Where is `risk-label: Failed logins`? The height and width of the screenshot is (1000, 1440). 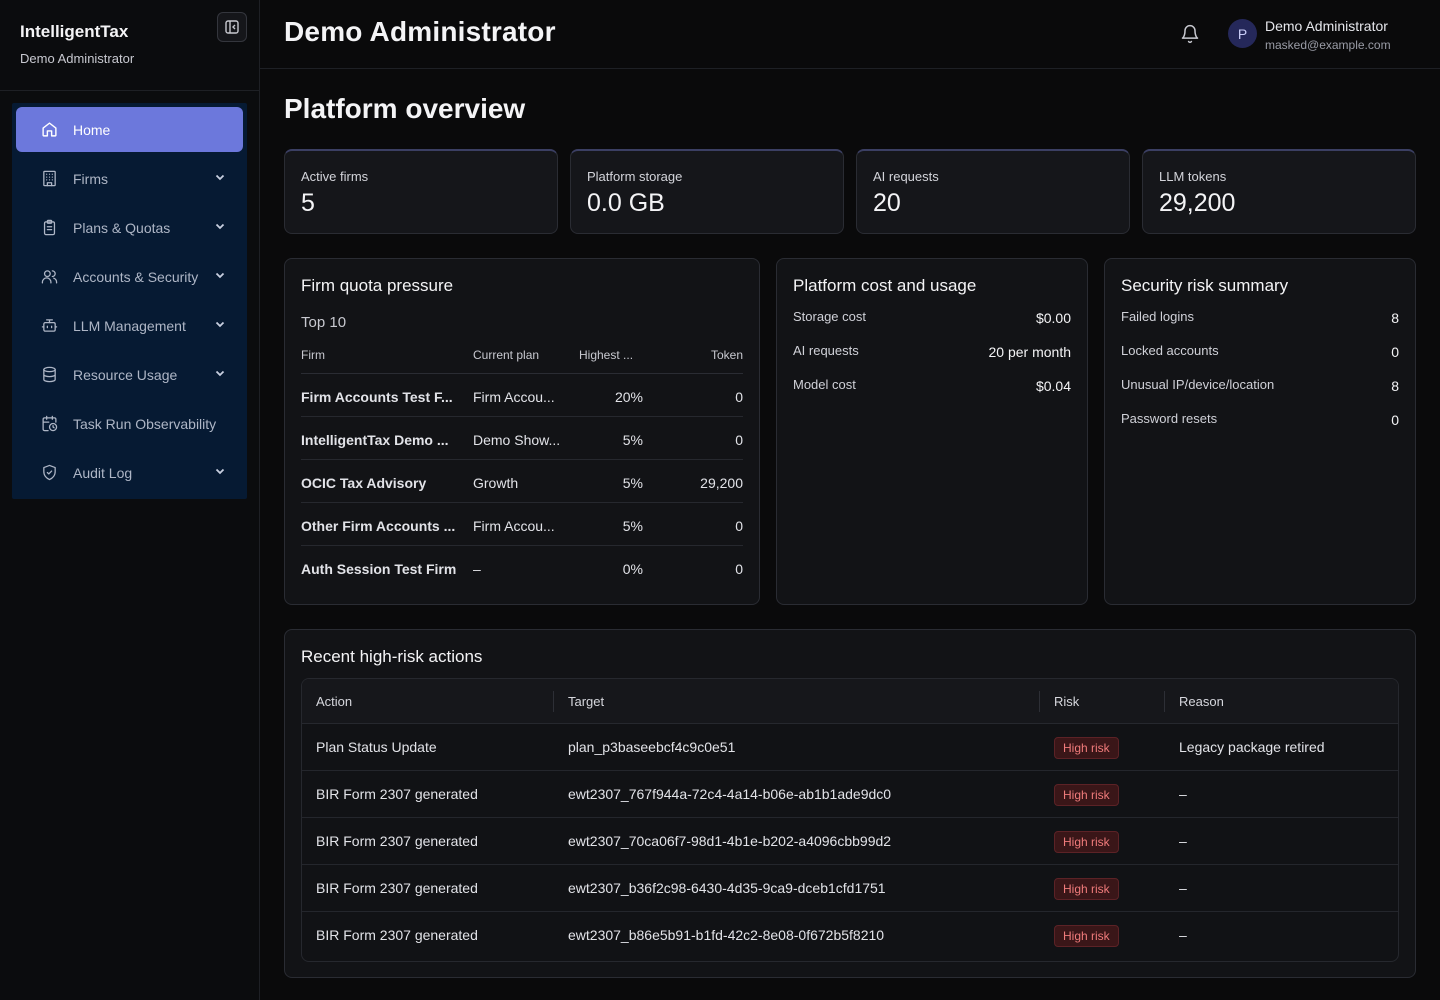
risk-label: Failed logins is located at coordinates (1157, 316).